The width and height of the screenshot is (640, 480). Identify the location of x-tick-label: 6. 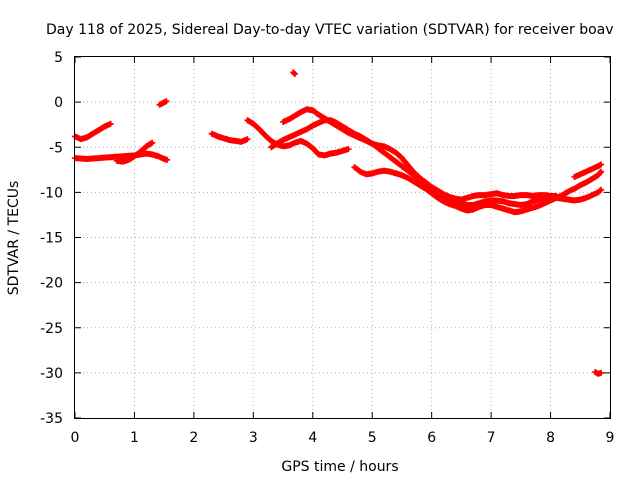
(431, 438).